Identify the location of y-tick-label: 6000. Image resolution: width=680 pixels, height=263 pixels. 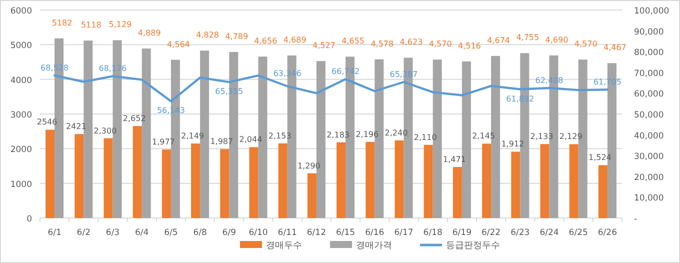
(21, 11).